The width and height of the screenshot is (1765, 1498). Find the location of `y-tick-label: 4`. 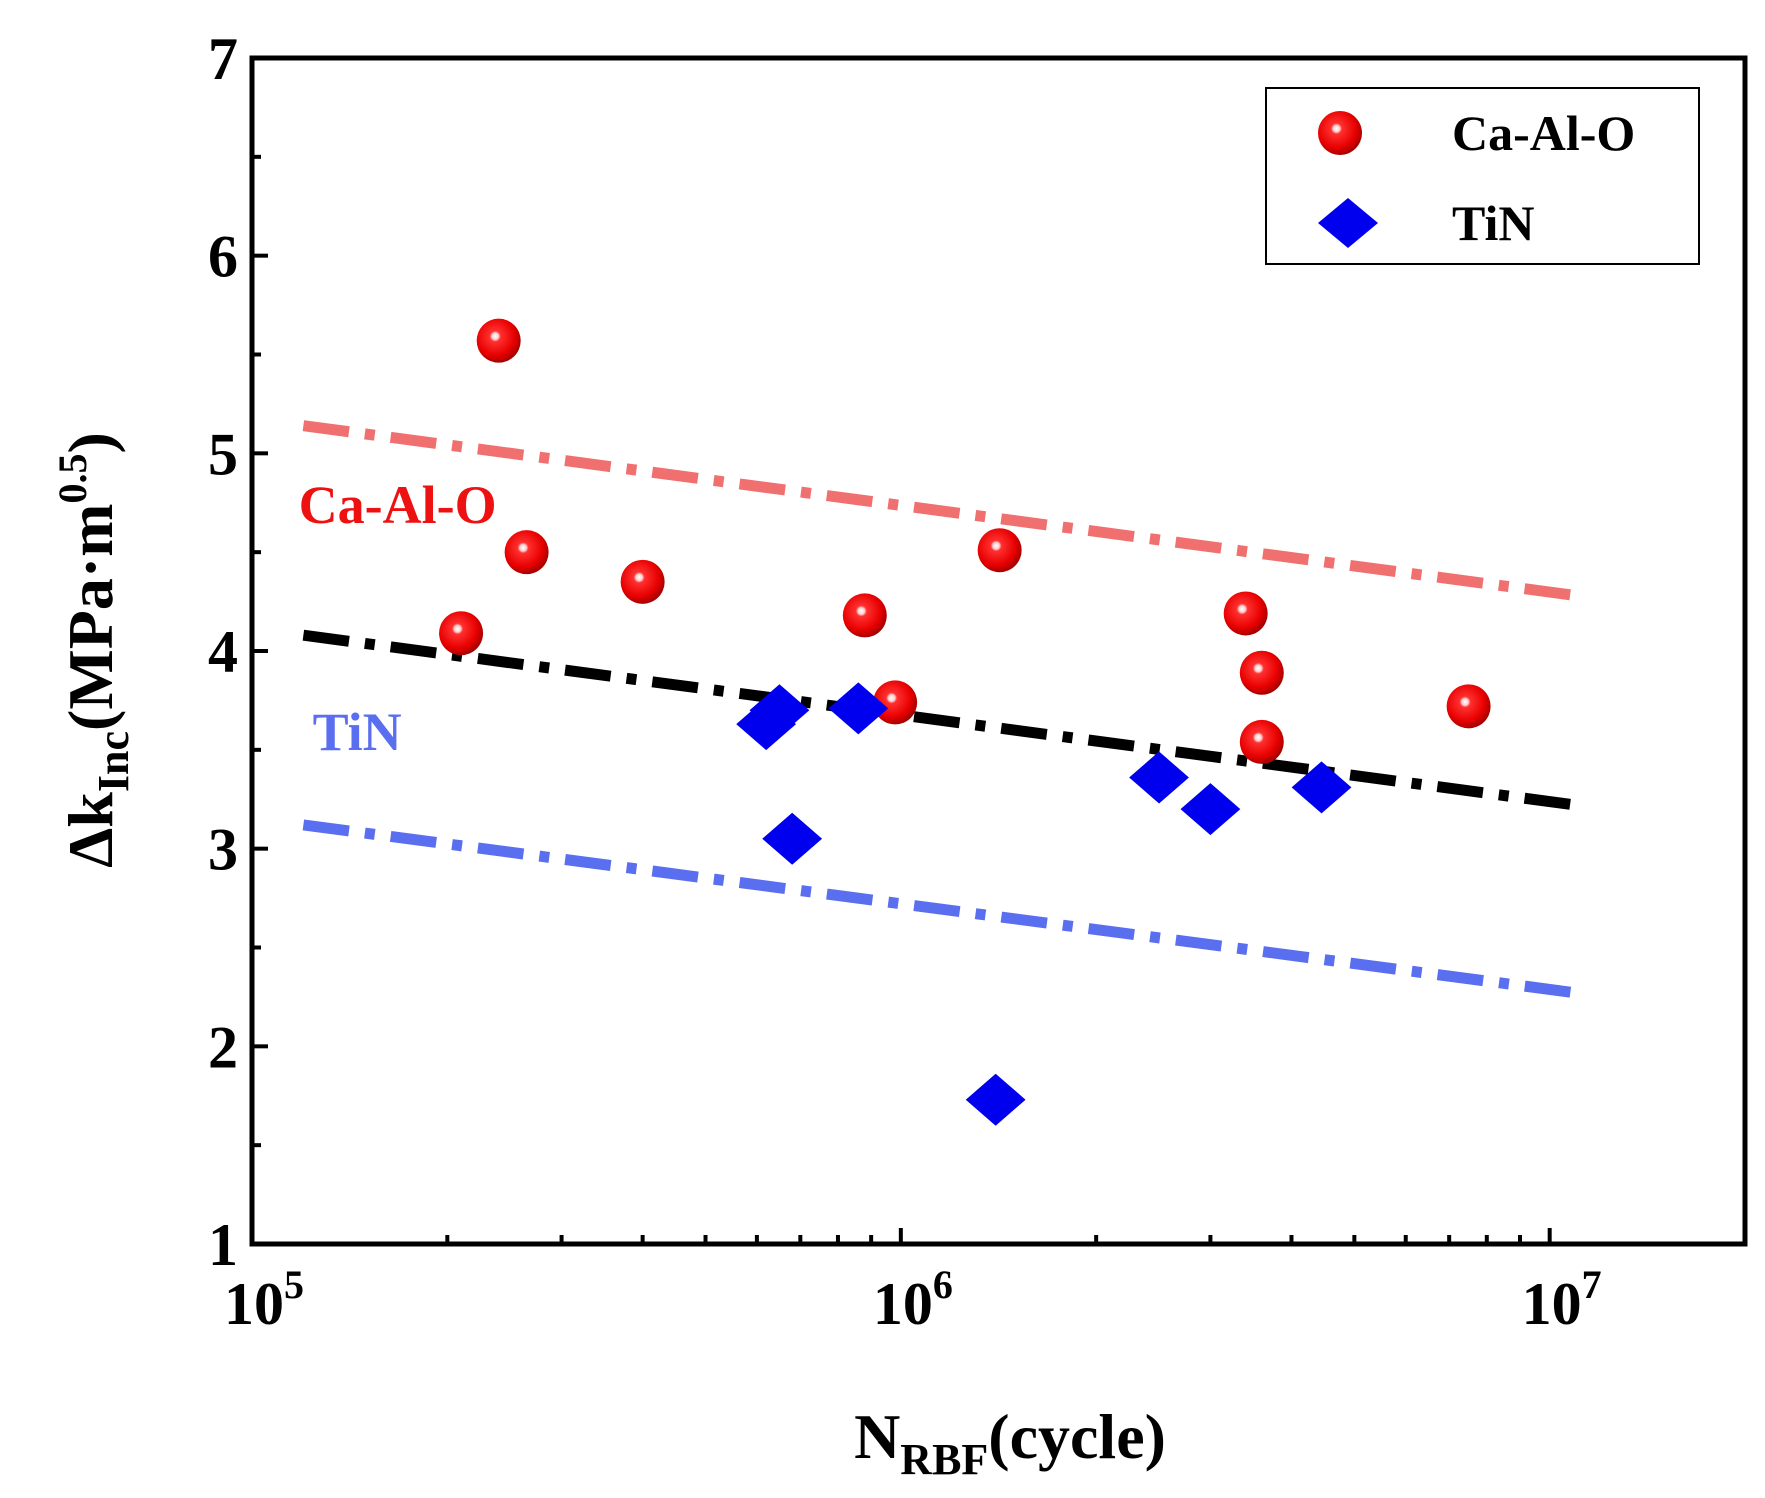

y-tick-label: 4 is located at coordinates (223, 652).